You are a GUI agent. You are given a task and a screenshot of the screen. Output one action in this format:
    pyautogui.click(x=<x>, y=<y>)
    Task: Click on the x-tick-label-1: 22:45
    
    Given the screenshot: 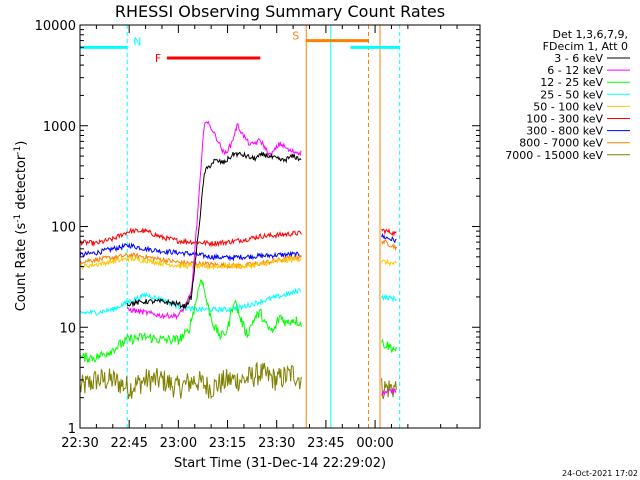 What is the action you would take?
    pyautogui.click(x=128, y=443)
    